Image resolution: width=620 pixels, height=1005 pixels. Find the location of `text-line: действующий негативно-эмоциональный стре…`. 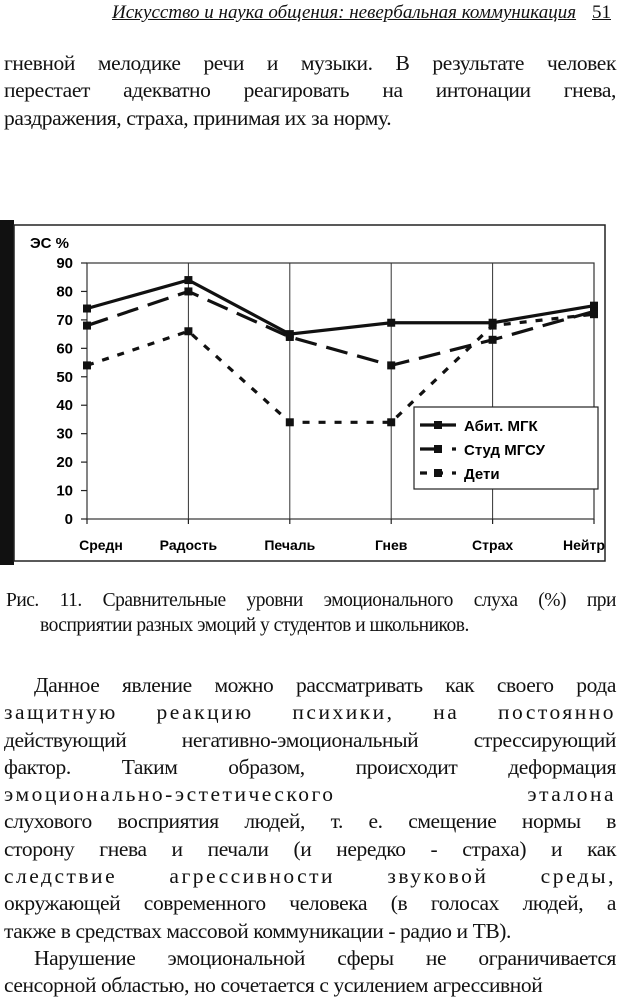

text-line: действующий негативно-эмоциональный стре… is located at coordinates (310, 739).